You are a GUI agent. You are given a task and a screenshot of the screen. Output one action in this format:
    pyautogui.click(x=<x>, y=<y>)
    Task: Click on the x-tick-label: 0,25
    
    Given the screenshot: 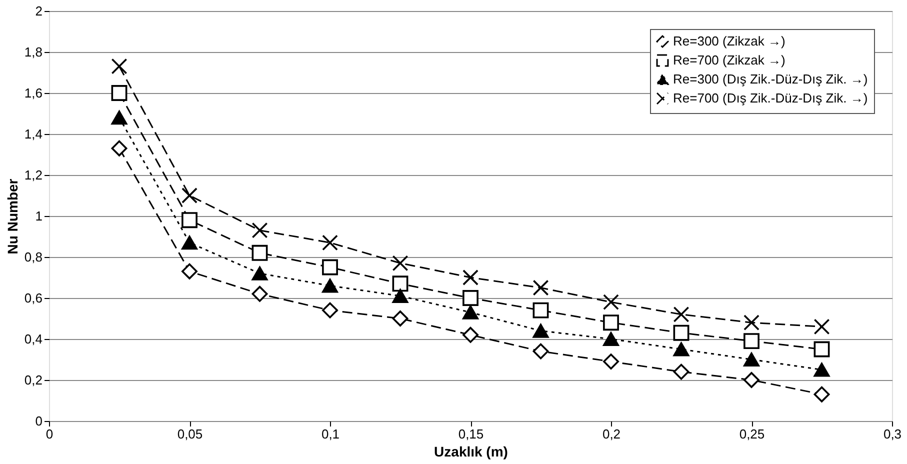 What is the action you would take?
    pyautogui.click(x=752, y=434)
    